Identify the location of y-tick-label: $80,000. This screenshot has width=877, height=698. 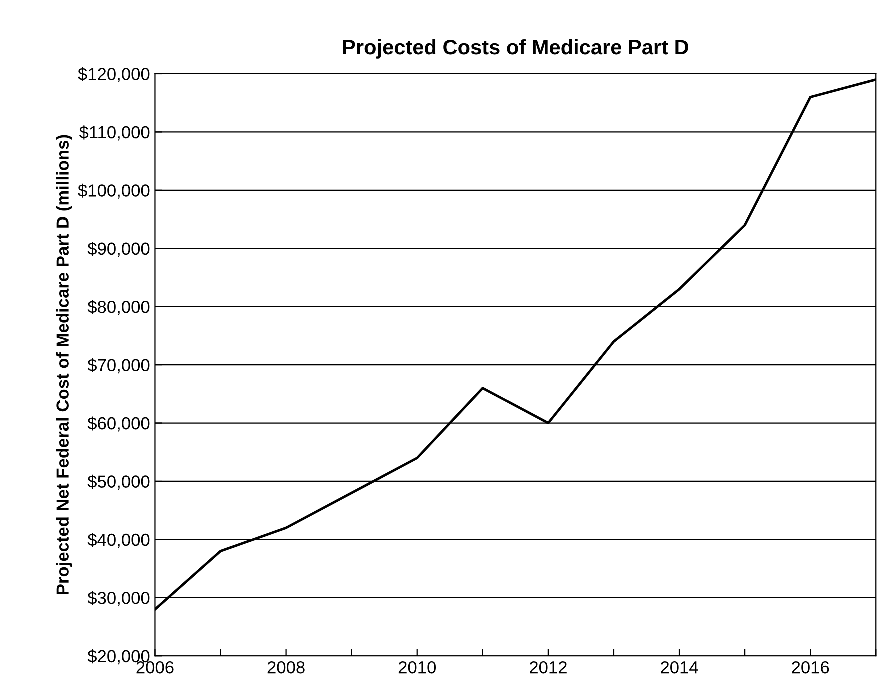
(119, 308).